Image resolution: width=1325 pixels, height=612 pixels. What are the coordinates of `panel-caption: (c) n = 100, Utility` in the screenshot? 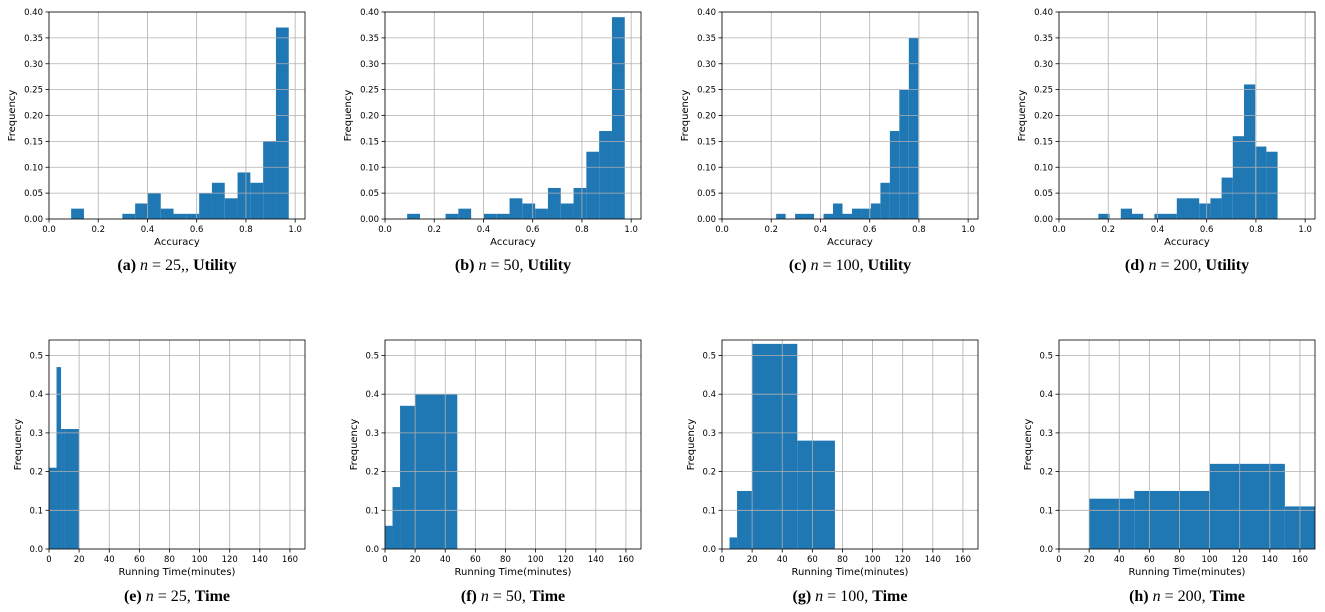 It's located at (850, 266).